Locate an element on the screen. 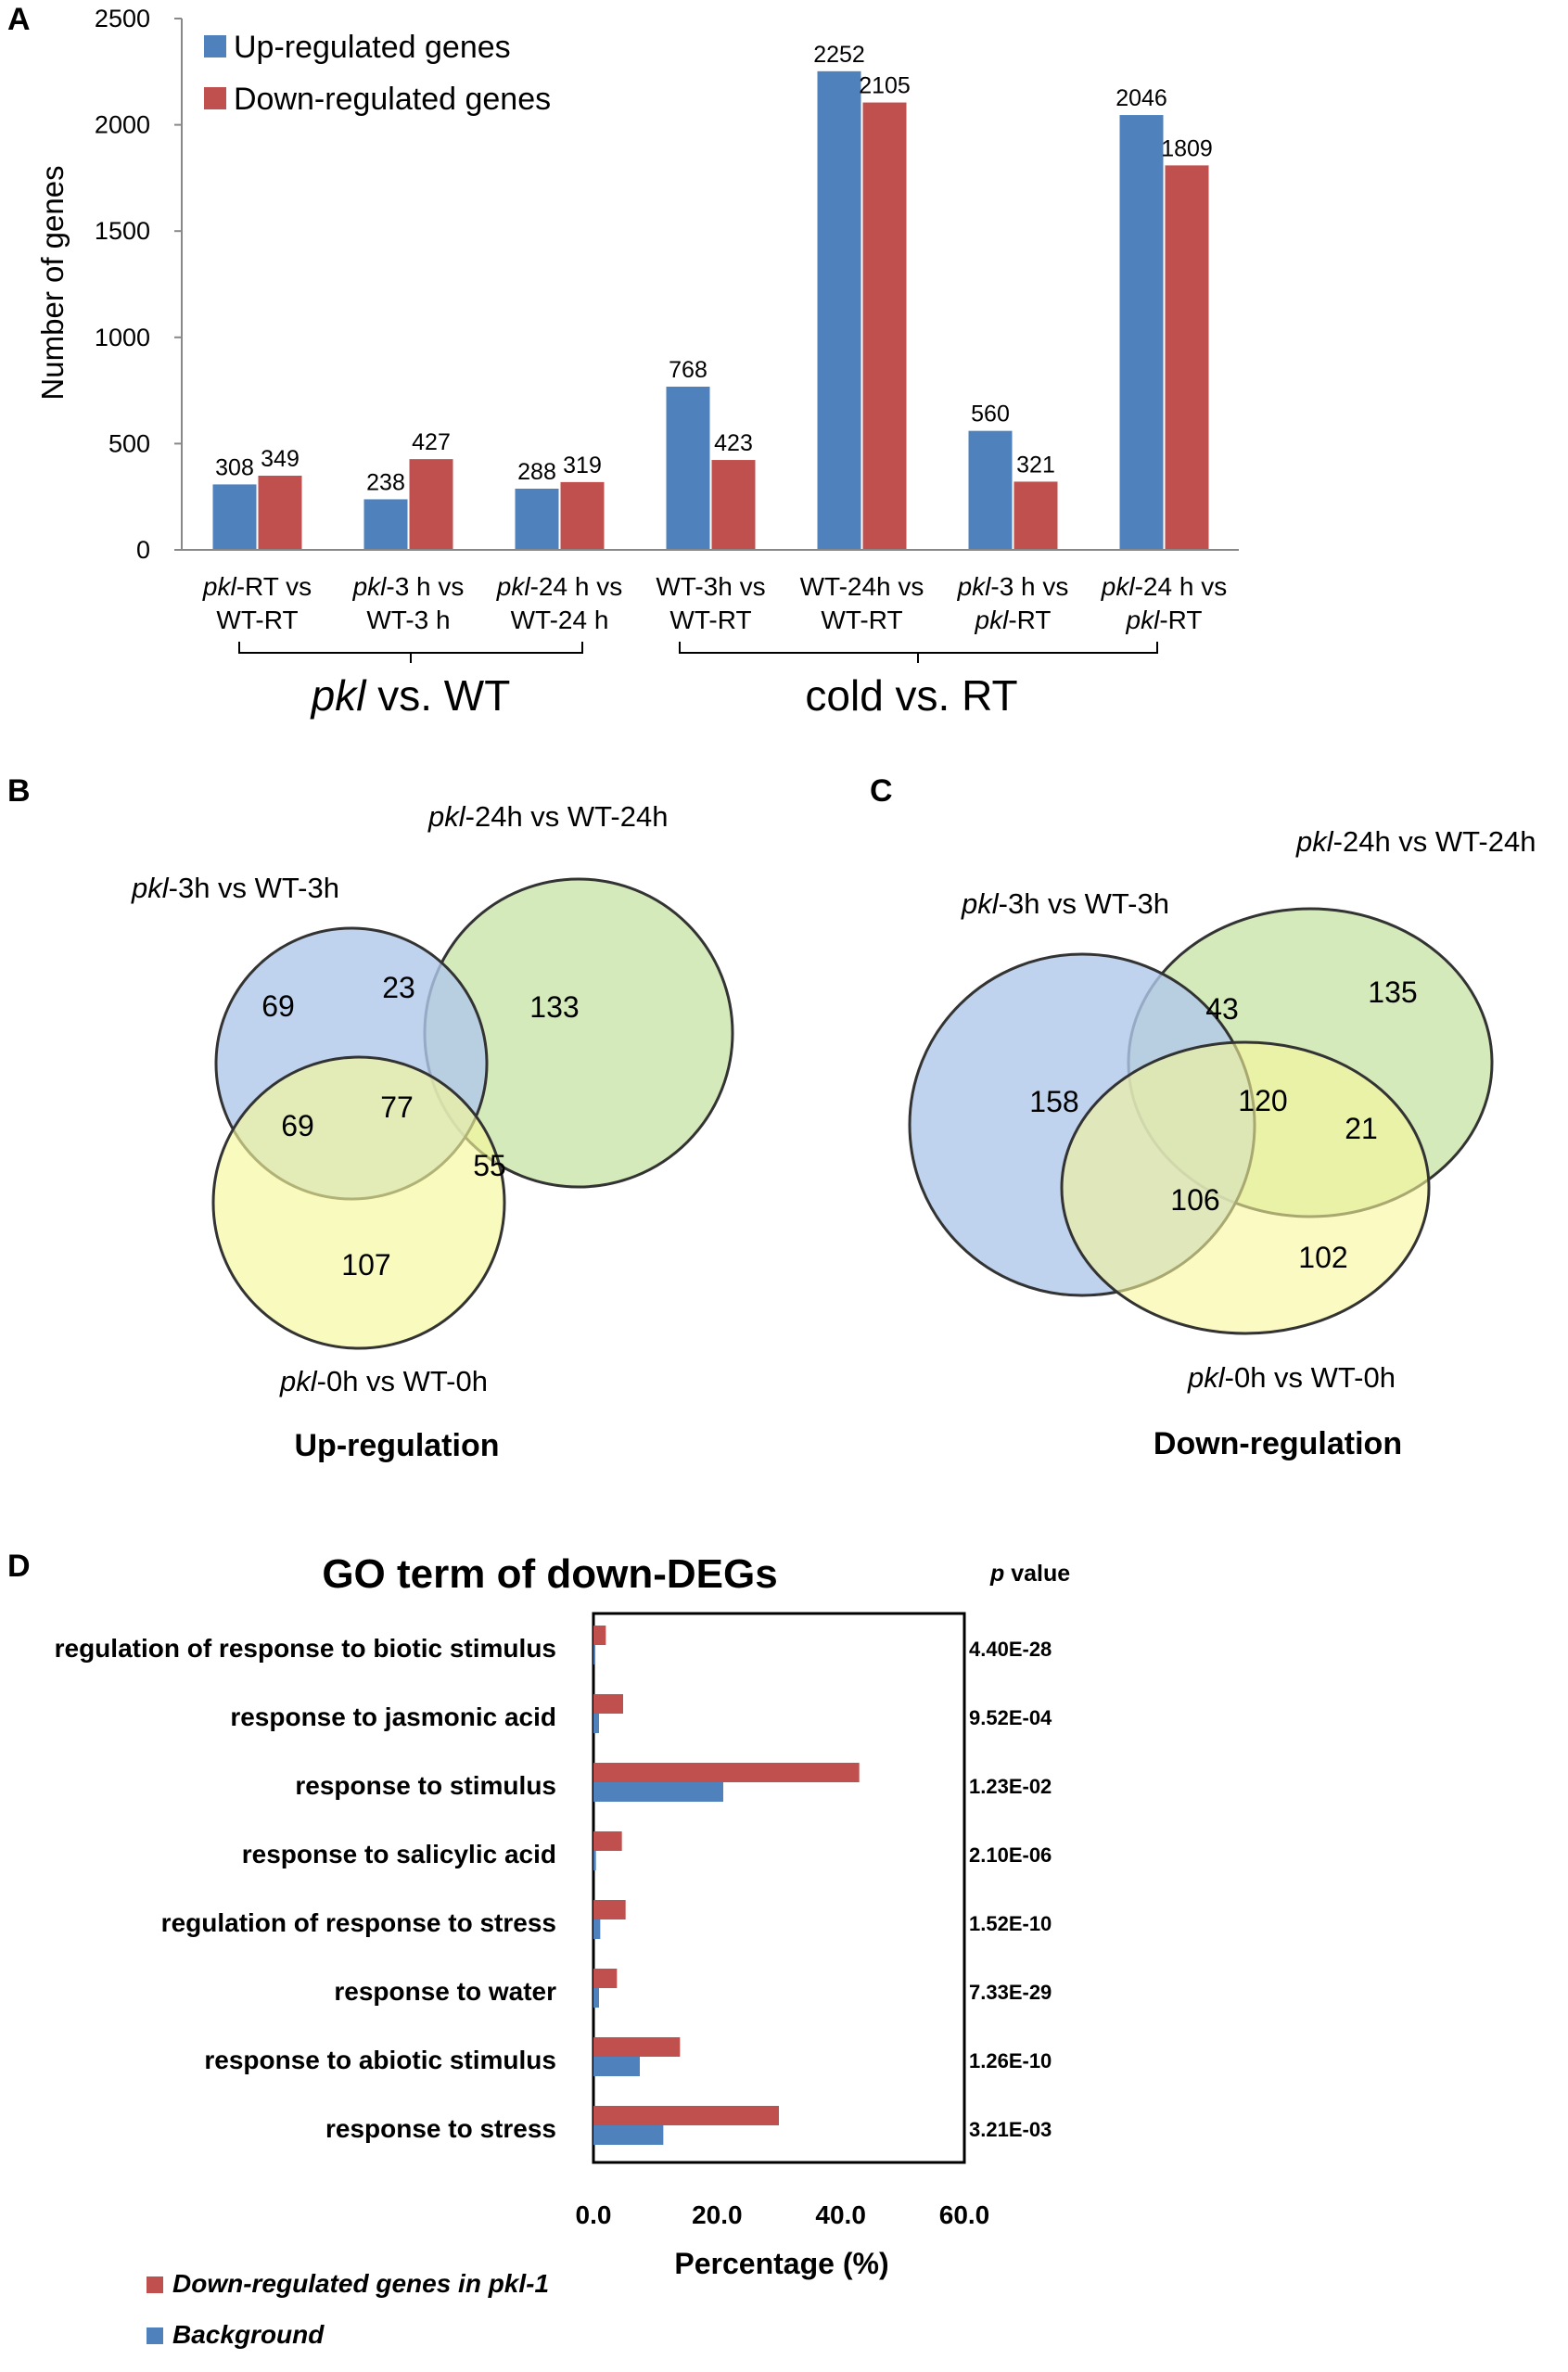 This screenshot has height=2372, width=1568. go-x-tick-labels: 0.0 20.0 40.0 60.0 is located at coordinates (783, 2214).